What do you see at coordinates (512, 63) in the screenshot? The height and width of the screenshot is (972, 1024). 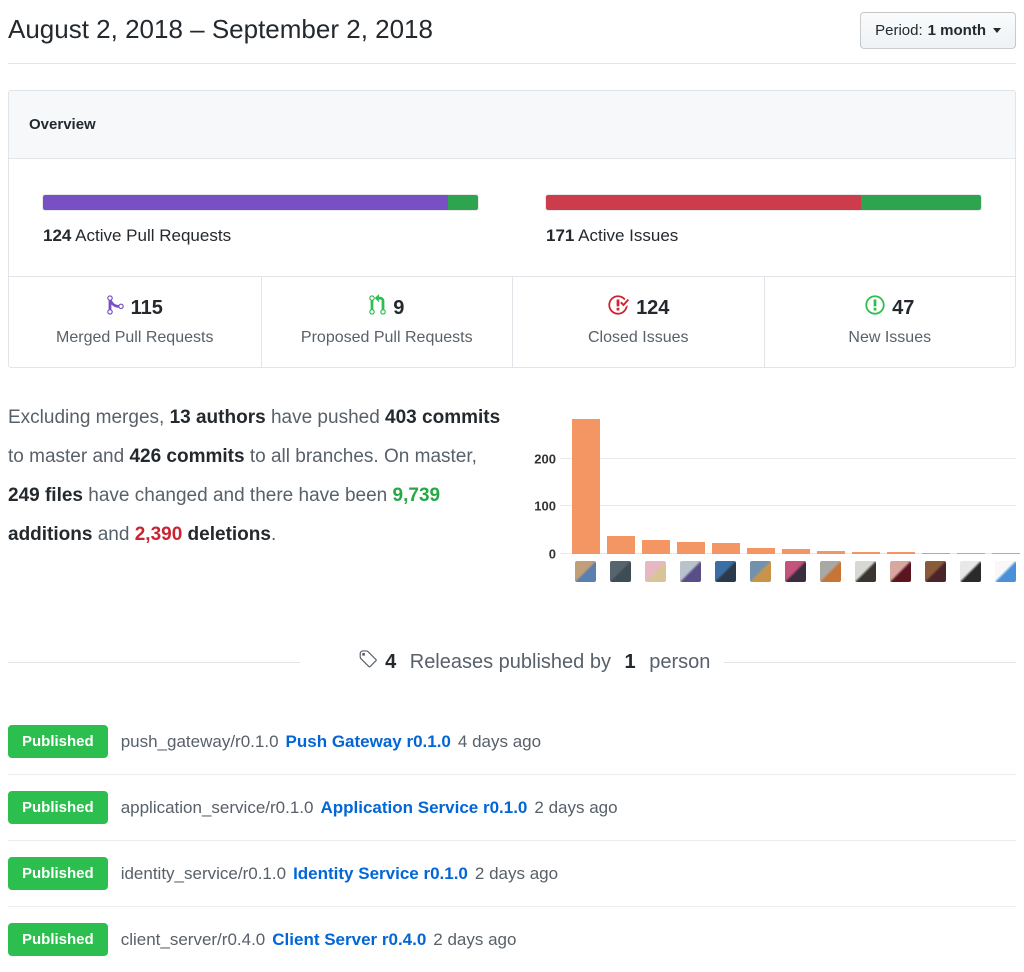 I see `header-divider` at bounding box center [512, 63].